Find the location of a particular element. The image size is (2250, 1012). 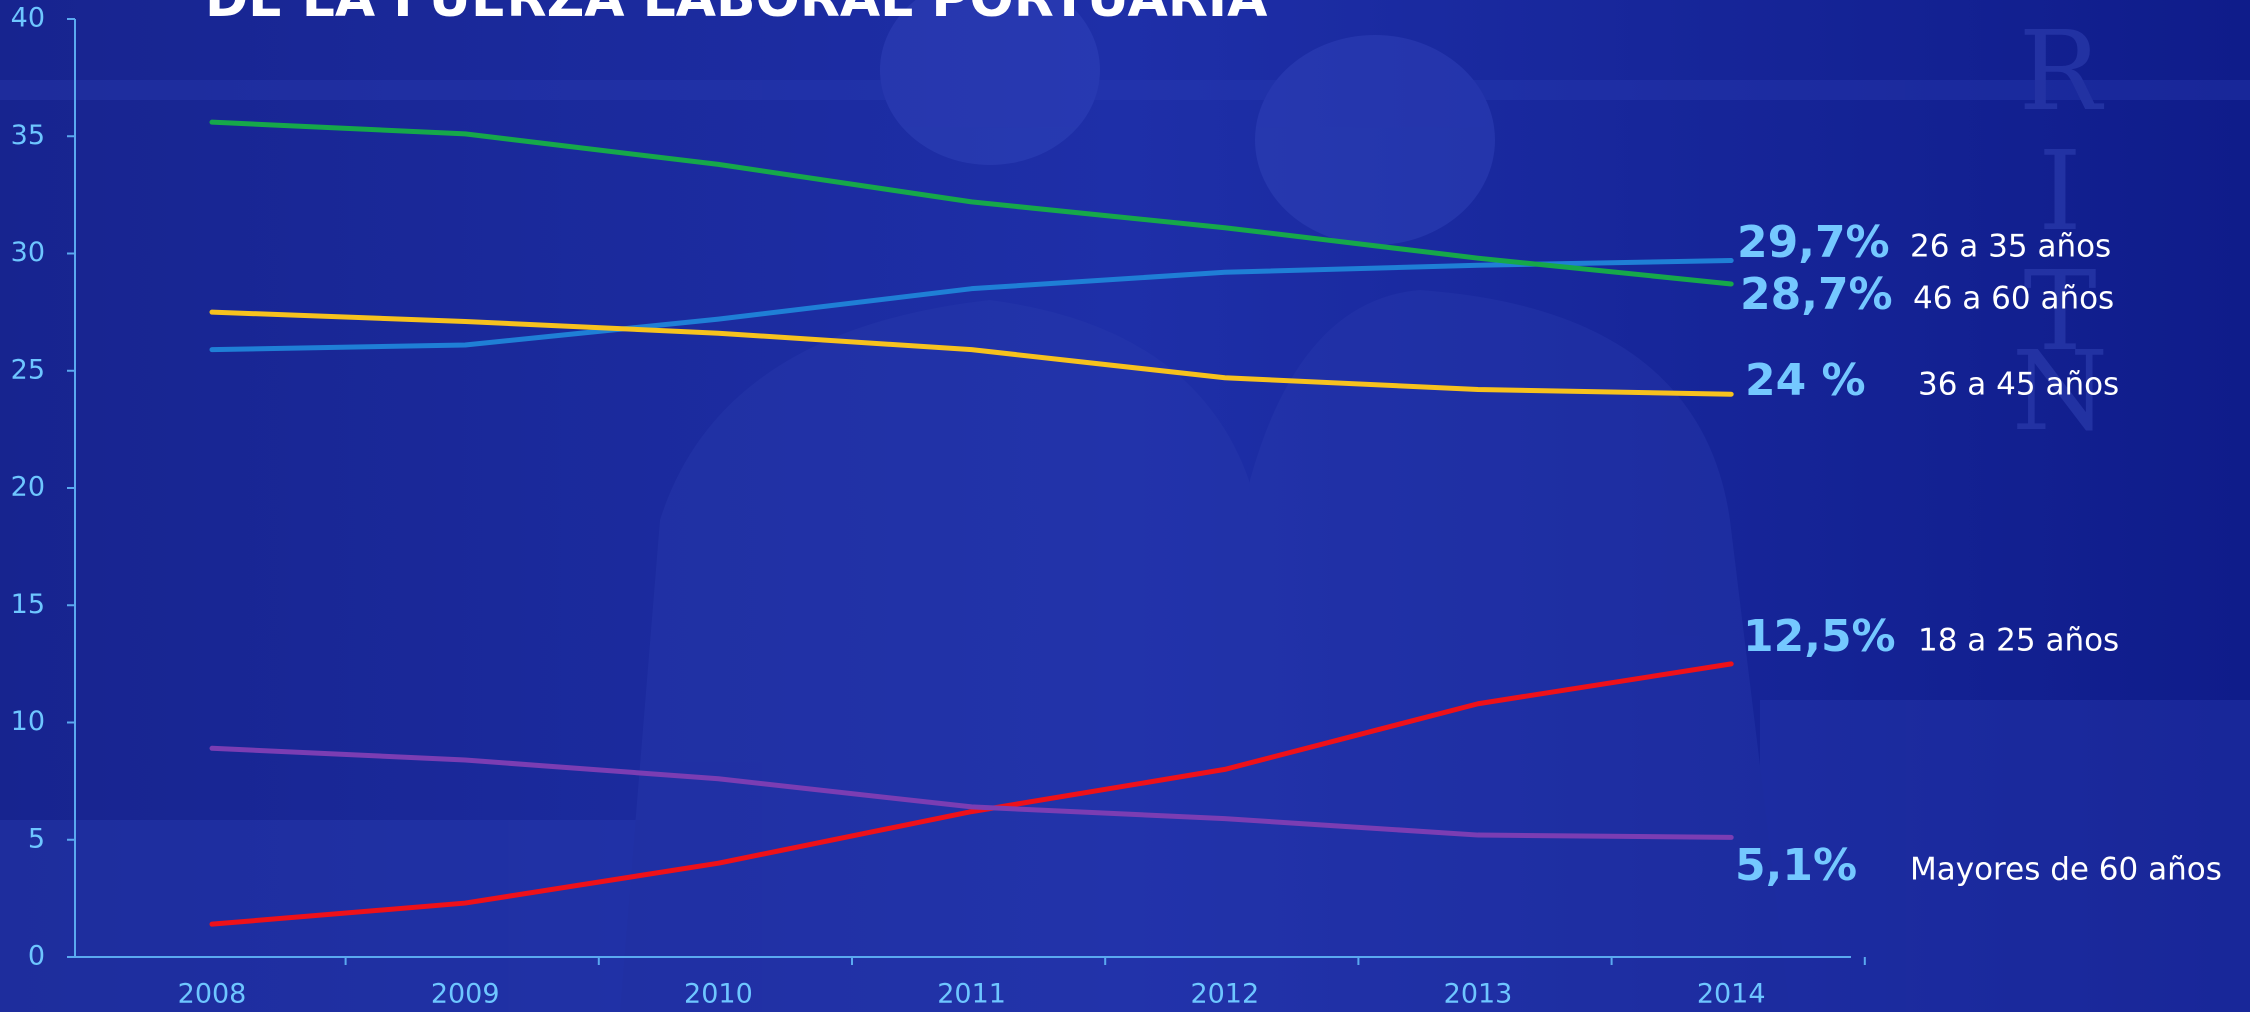

x-tick-label: 2010 is located at coordinates (718, 994).